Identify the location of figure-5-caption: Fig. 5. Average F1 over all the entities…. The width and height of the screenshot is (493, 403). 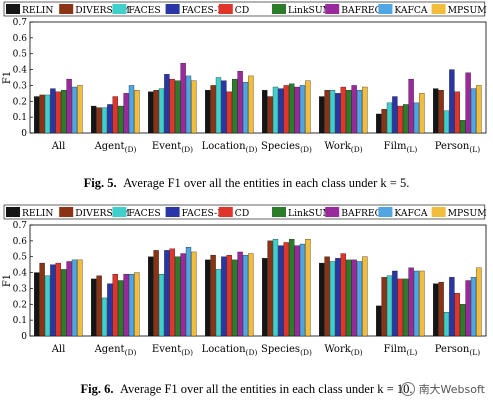
(246, 183).